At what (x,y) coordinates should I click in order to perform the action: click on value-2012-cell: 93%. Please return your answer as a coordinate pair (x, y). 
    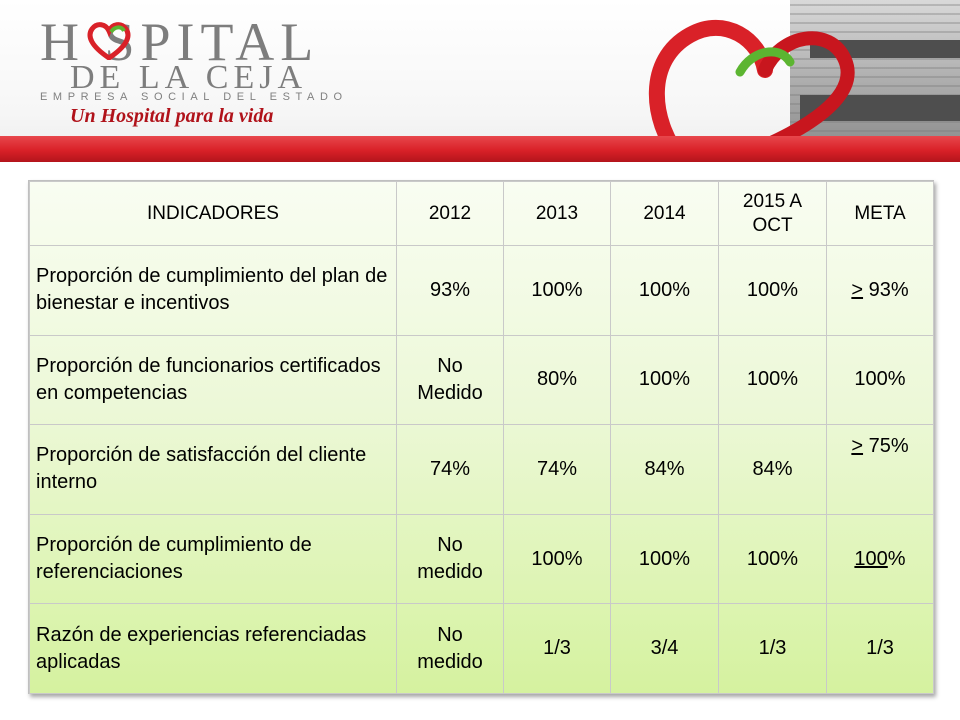
    Looking at the image, I should click on (450, 290).